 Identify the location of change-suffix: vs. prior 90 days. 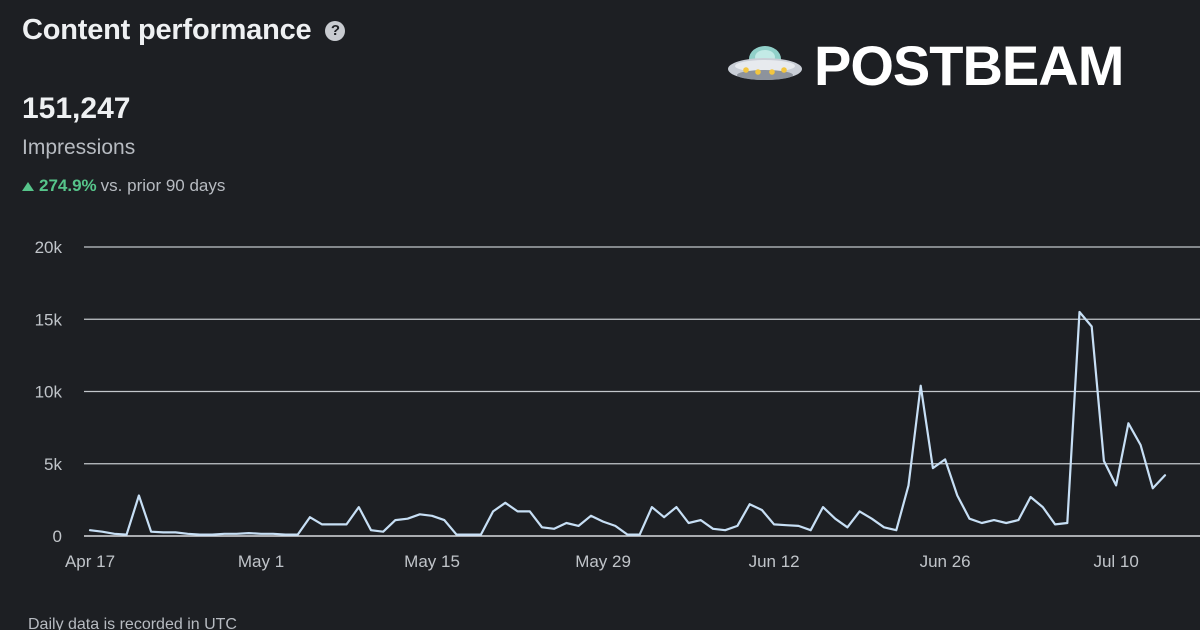
(163, 185).